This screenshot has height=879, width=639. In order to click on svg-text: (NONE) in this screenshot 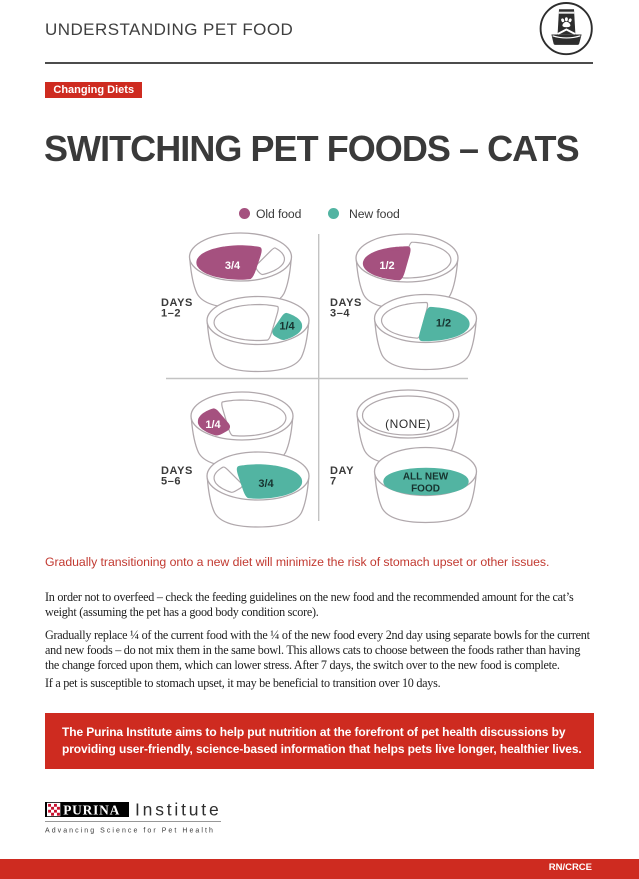, I will do `click(408, 424)`.